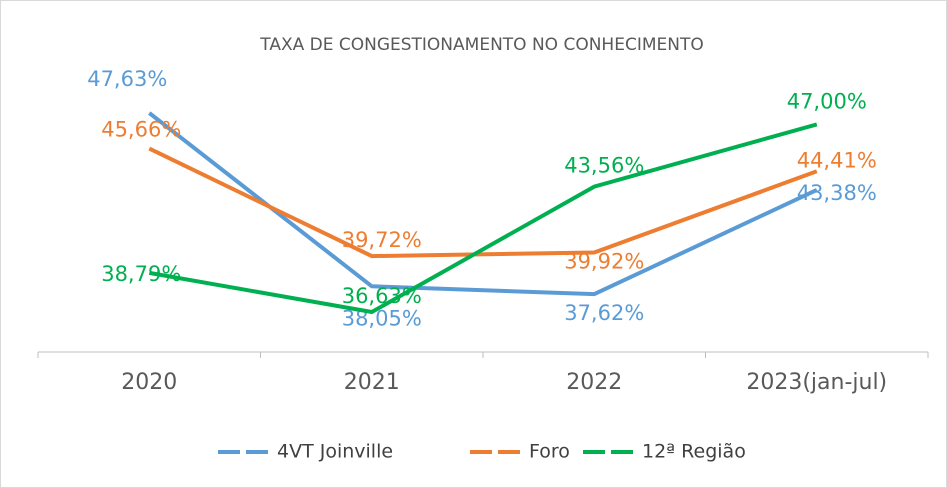 The width and height of the screenshot is (947, 488). I want to click on data-label: 36,63%, so click(382, 296).